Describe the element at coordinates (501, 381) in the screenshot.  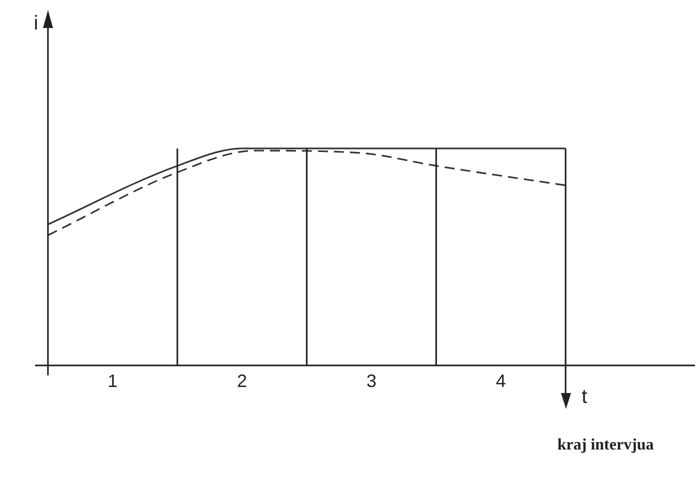
I see `x-tick-label: 4` at that location.